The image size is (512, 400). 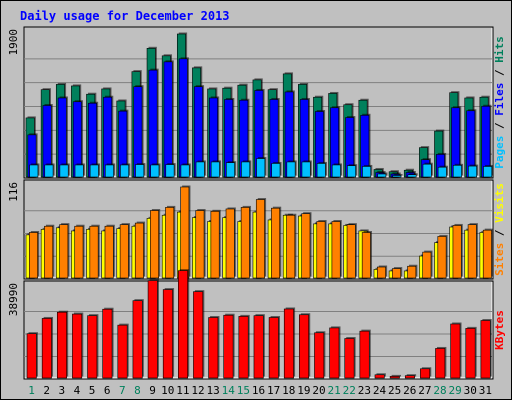 I want to click on legend-visits: Visits, so click(x=499, y=203).